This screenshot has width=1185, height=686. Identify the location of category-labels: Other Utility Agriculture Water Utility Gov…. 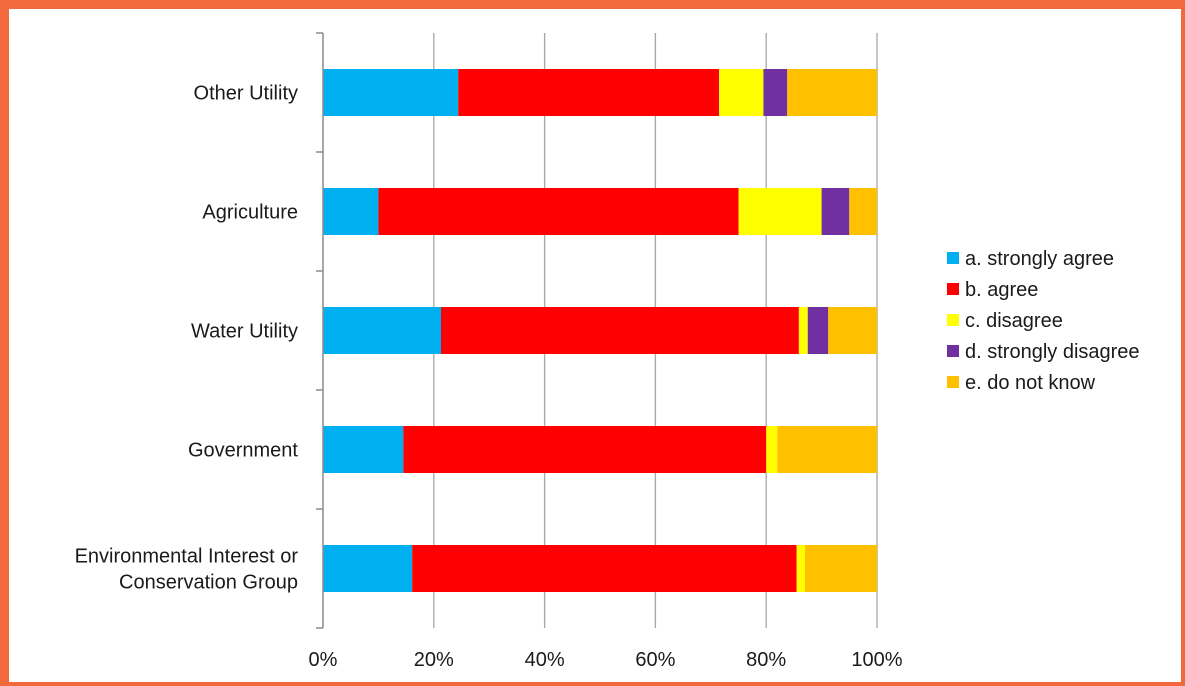
(187, 338).